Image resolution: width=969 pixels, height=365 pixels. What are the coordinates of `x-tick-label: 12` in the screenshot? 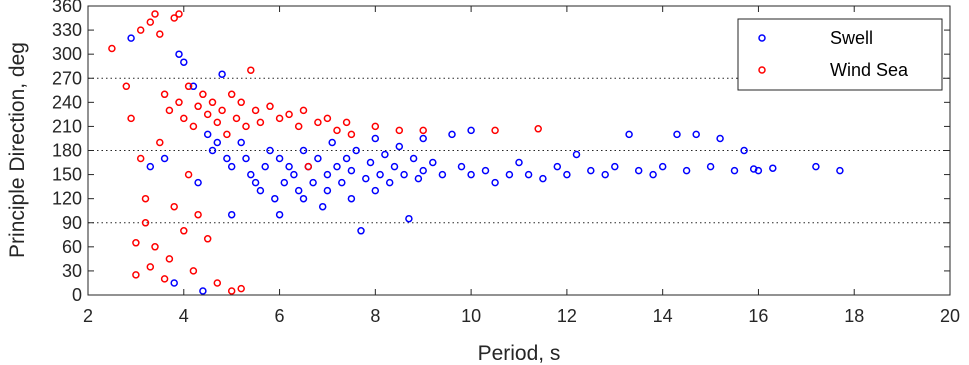 It's located at (567, 316).